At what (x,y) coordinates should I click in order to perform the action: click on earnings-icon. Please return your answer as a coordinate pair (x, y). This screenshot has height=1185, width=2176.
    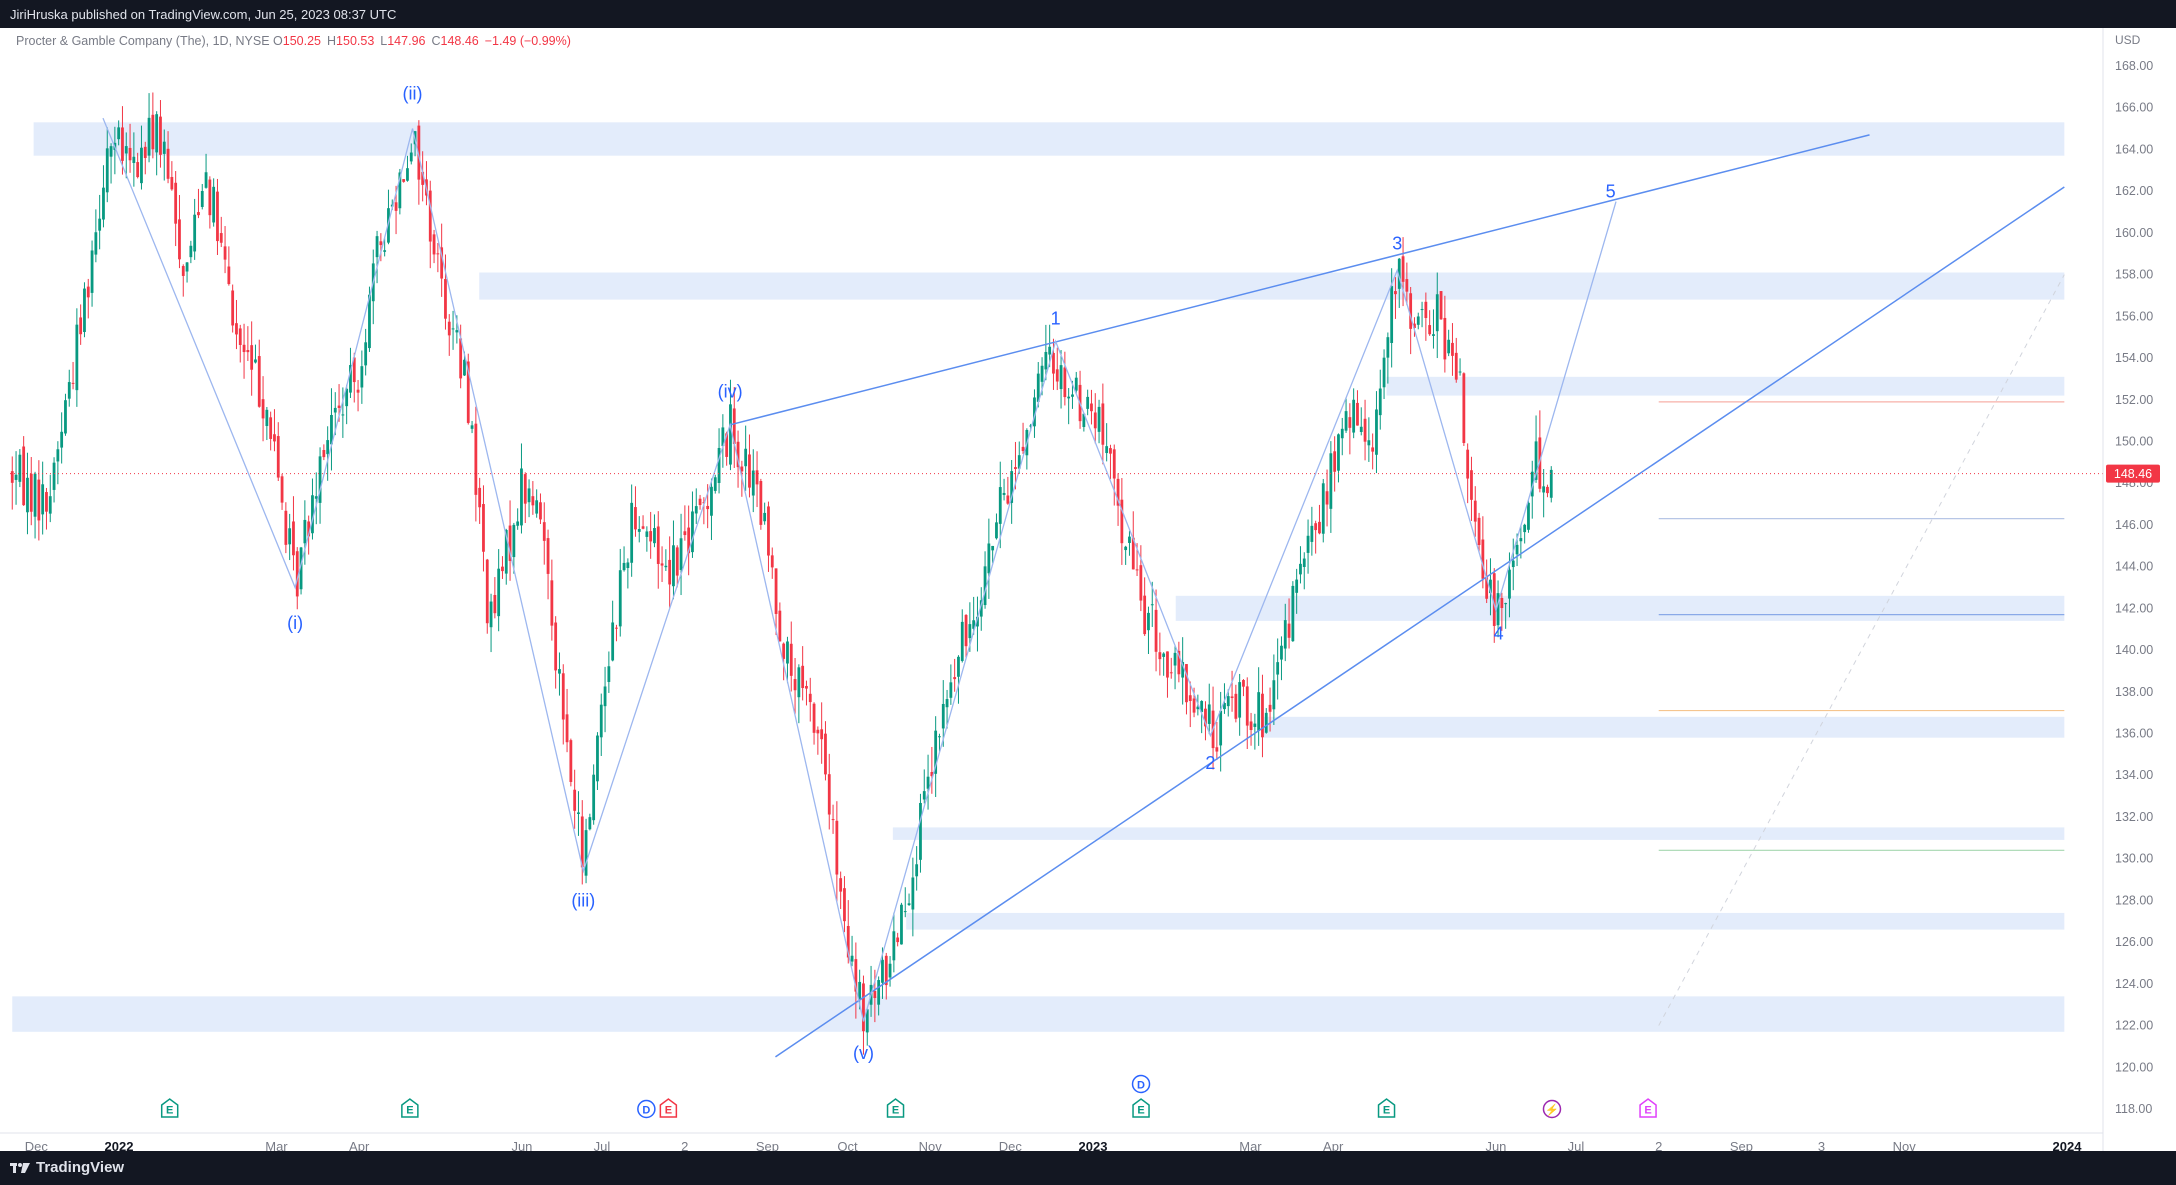
    Looking at the image, I should click on (169, 1108).